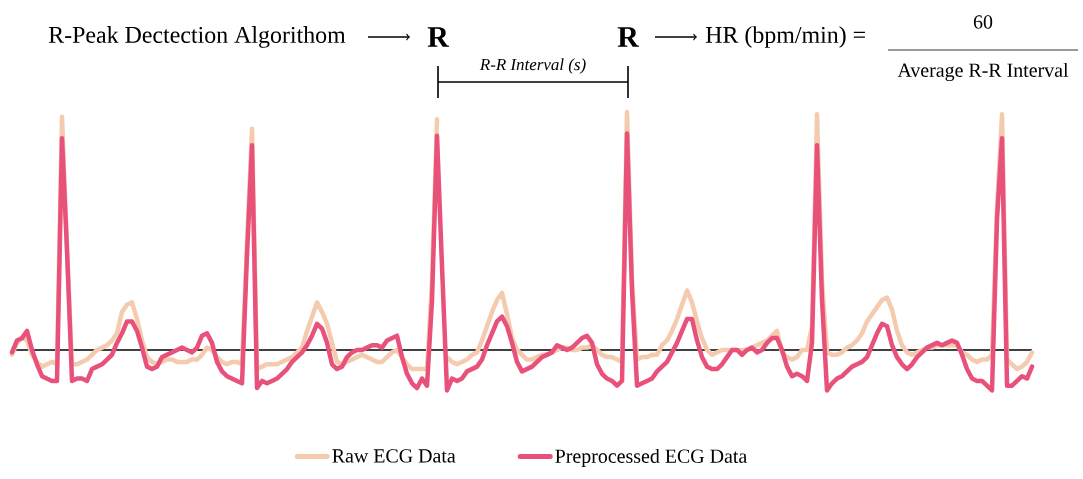 The width and height of the screenshot is (1083, 479). I want to click on text: 60, so click(983, 22).